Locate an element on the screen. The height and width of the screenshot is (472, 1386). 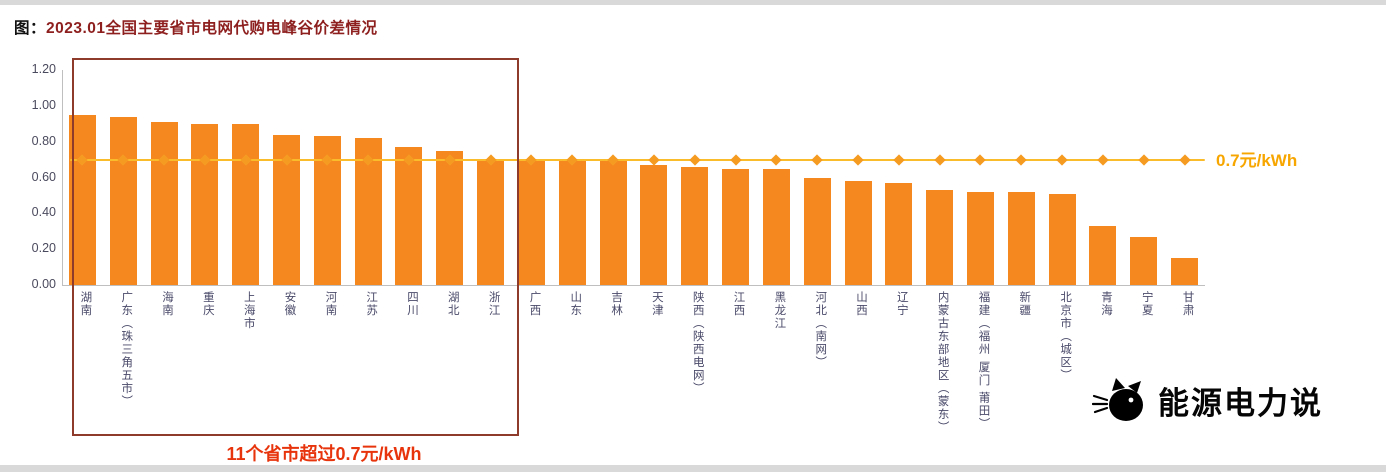
x-axis-label: 陕西（陕西电网） is located at coordinates (697, 343).